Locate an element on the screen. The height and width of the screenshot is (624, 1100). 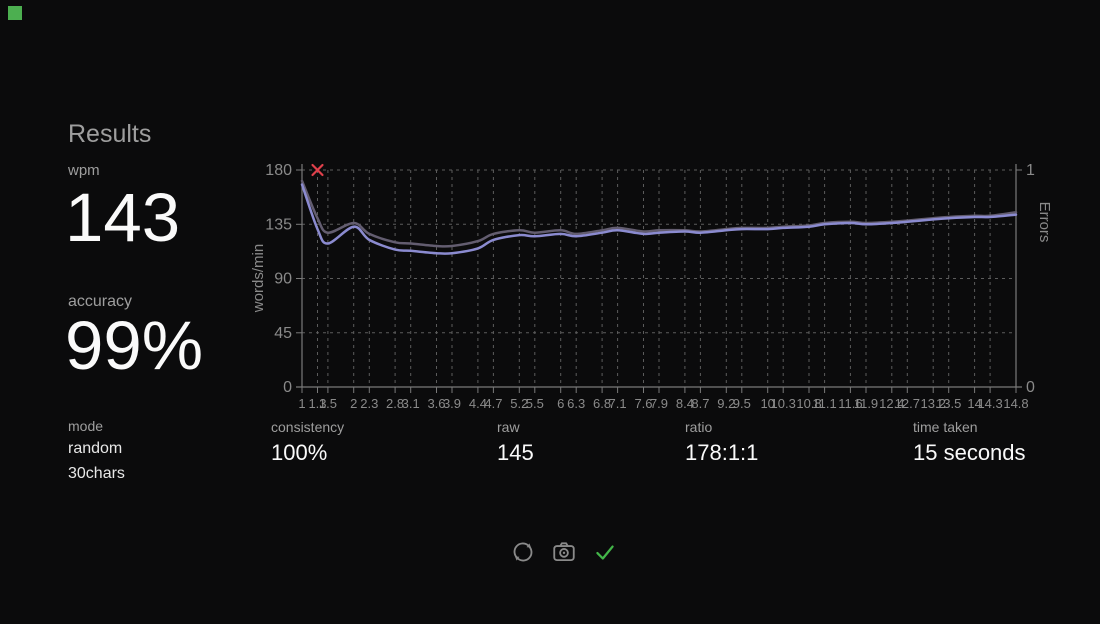
svg-text: 4.7 is located at coordinates (493, 403).